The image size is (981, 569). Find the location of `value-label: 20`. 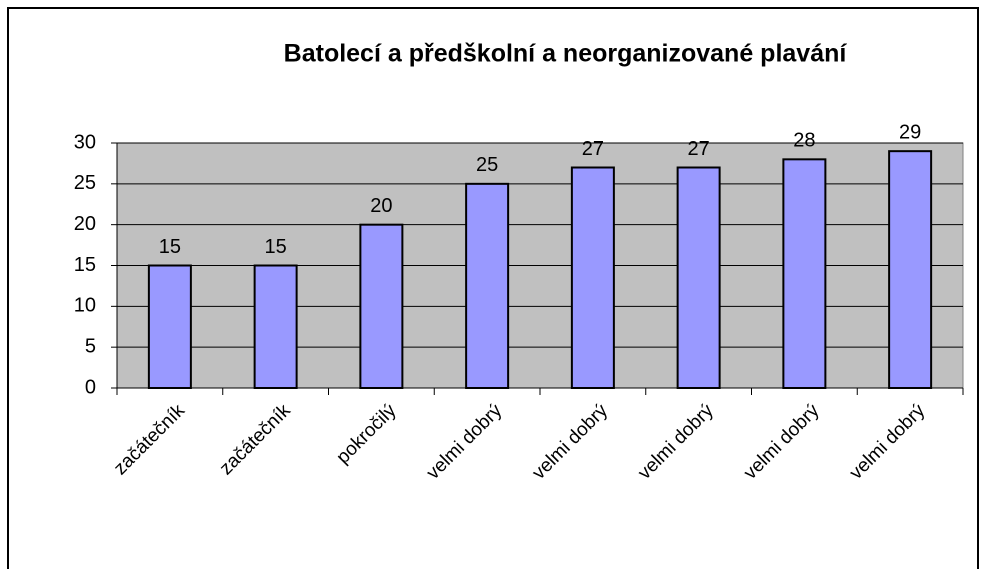

value-label: 20 is located at coordinates (381, 206).